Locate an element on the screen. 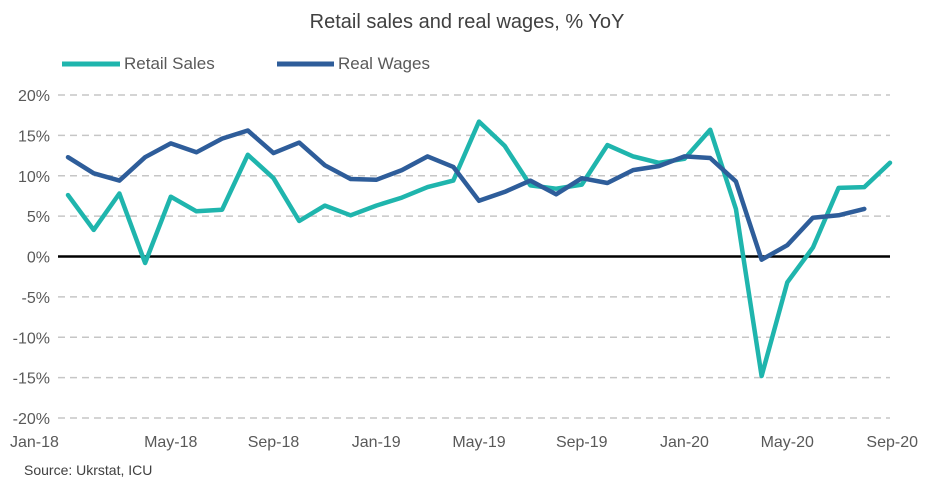  y-tick-label: 0% is located at coordinates (38, 258).